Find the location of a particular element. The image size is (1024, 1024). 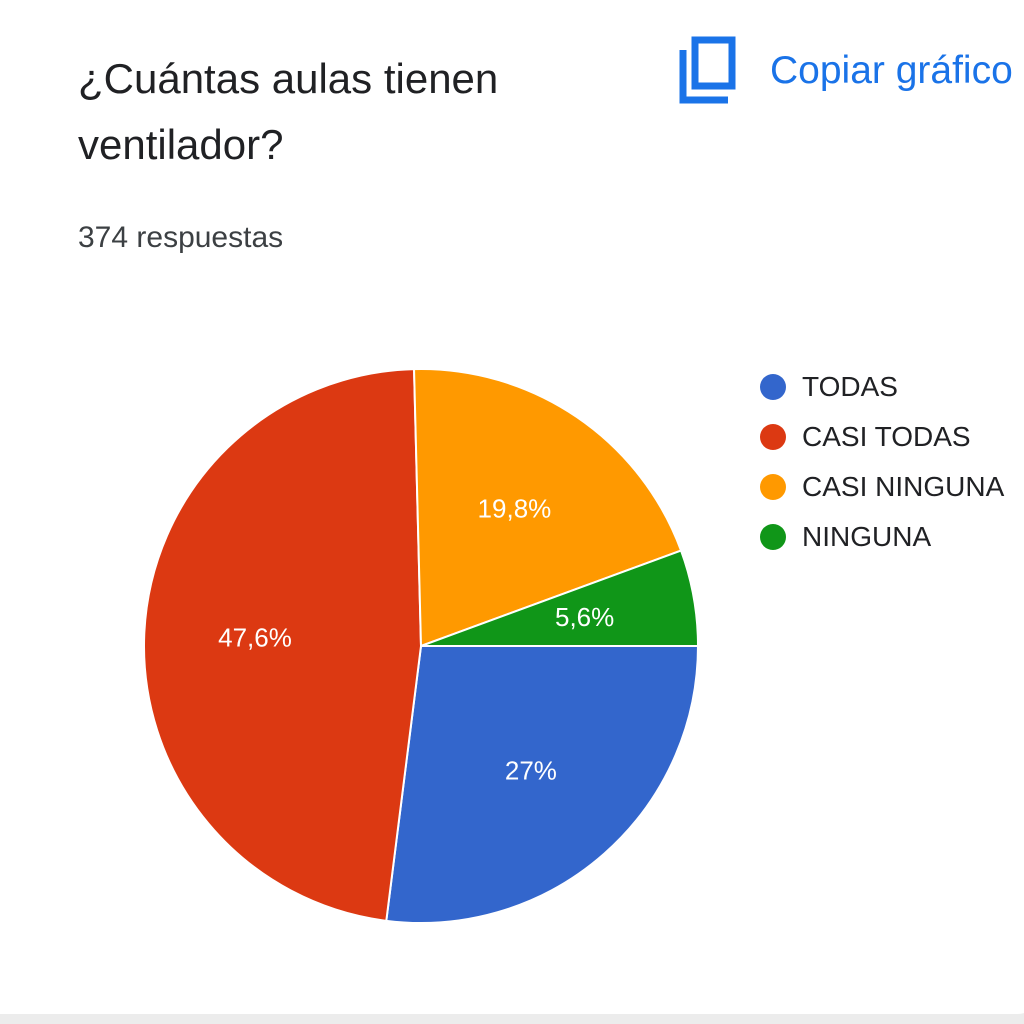

pie-slice-todas is located at coordinates (542, 784).